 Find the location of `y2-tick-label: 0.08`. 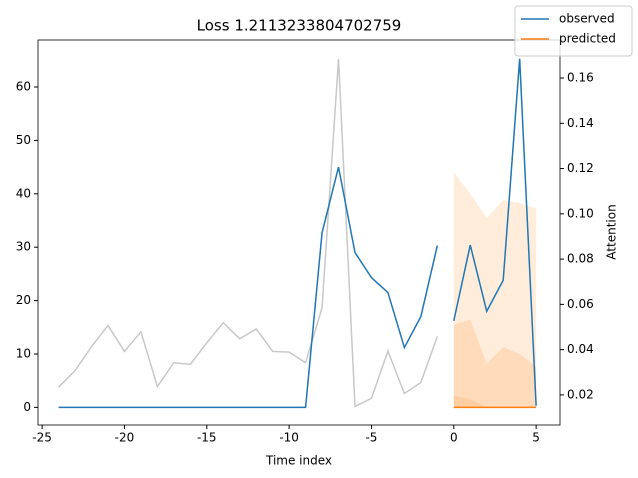

y2-tick-label: 0.08 is located at coordinates (580, 259).